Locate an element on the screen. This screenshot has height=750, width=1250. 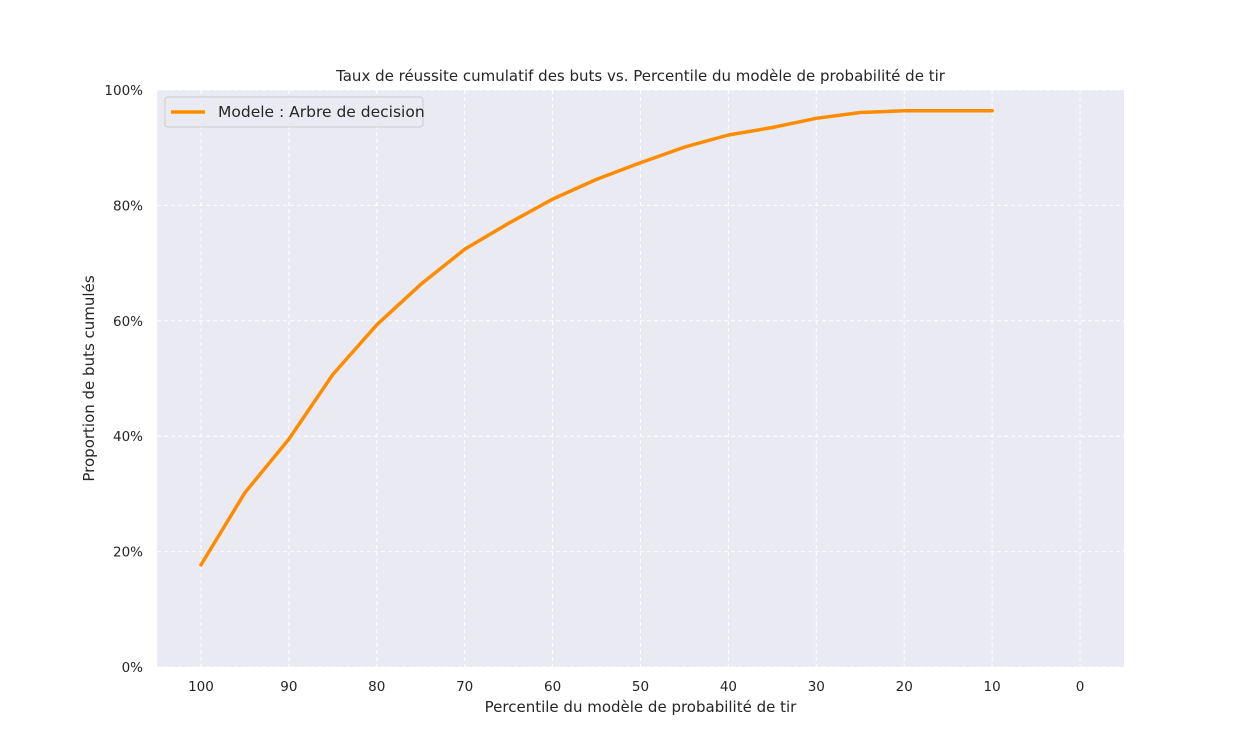
x-axis-ticks: 100 90 80 70 60 50 40 30 20 10 0 is located at coordinates (636, 687).